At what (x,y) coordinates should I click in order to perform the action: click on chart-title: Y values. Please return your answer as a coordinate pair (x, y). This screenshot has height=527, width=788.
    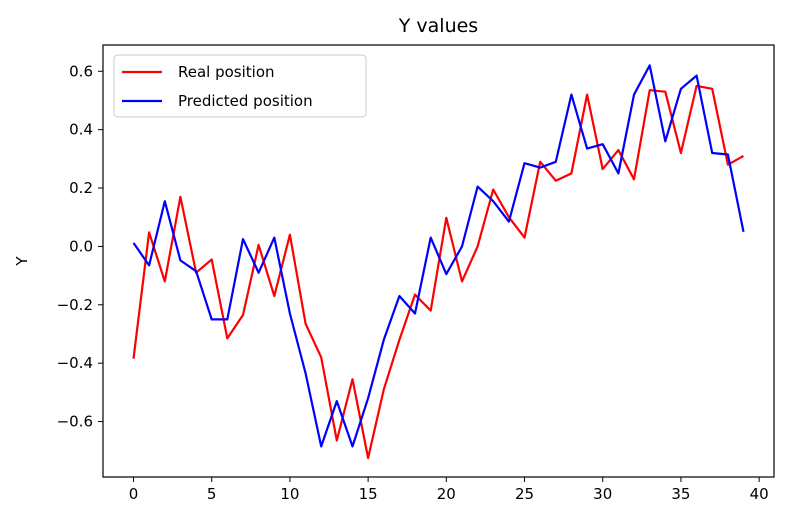
    Looking at the image, I should click on (438, 26).